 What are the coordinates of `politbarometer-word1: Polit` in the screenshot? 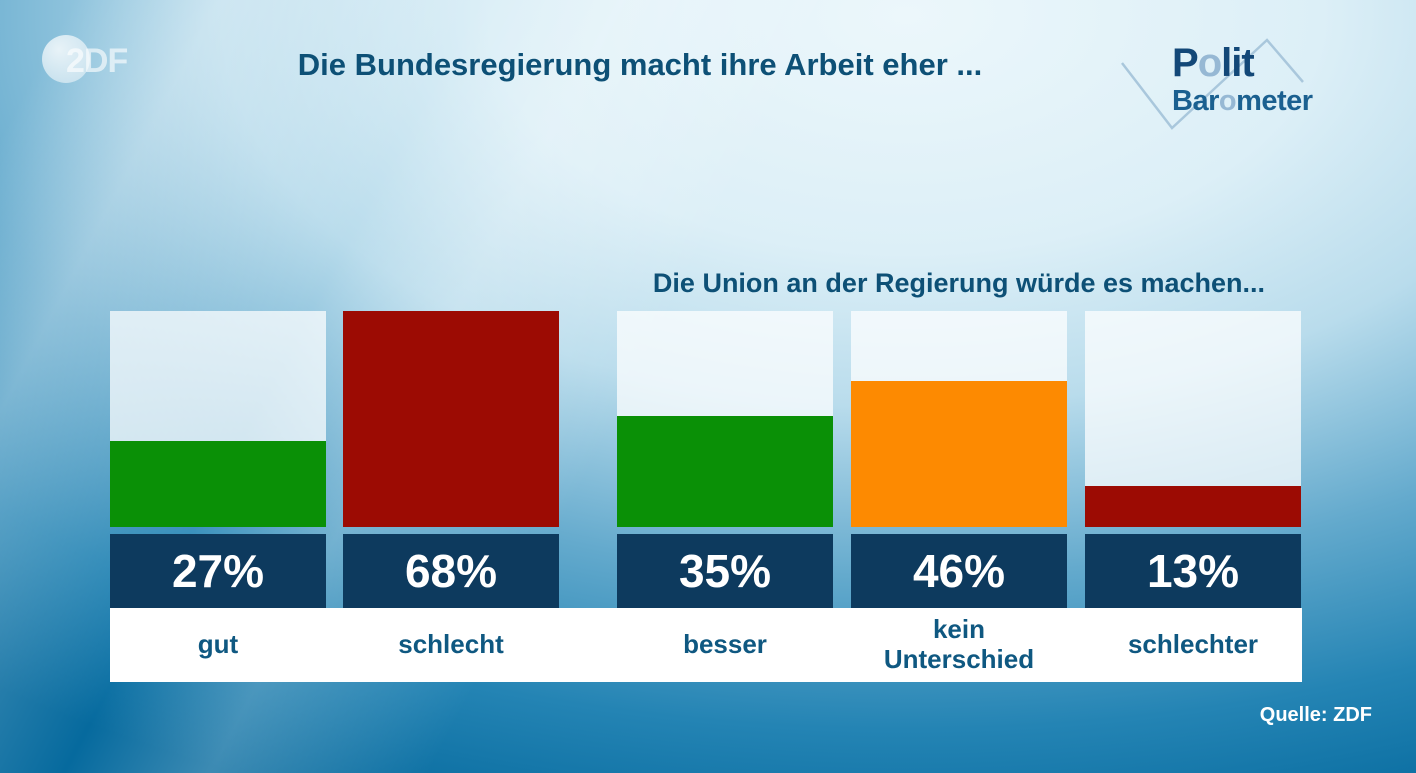 It's located at (1213, 63).